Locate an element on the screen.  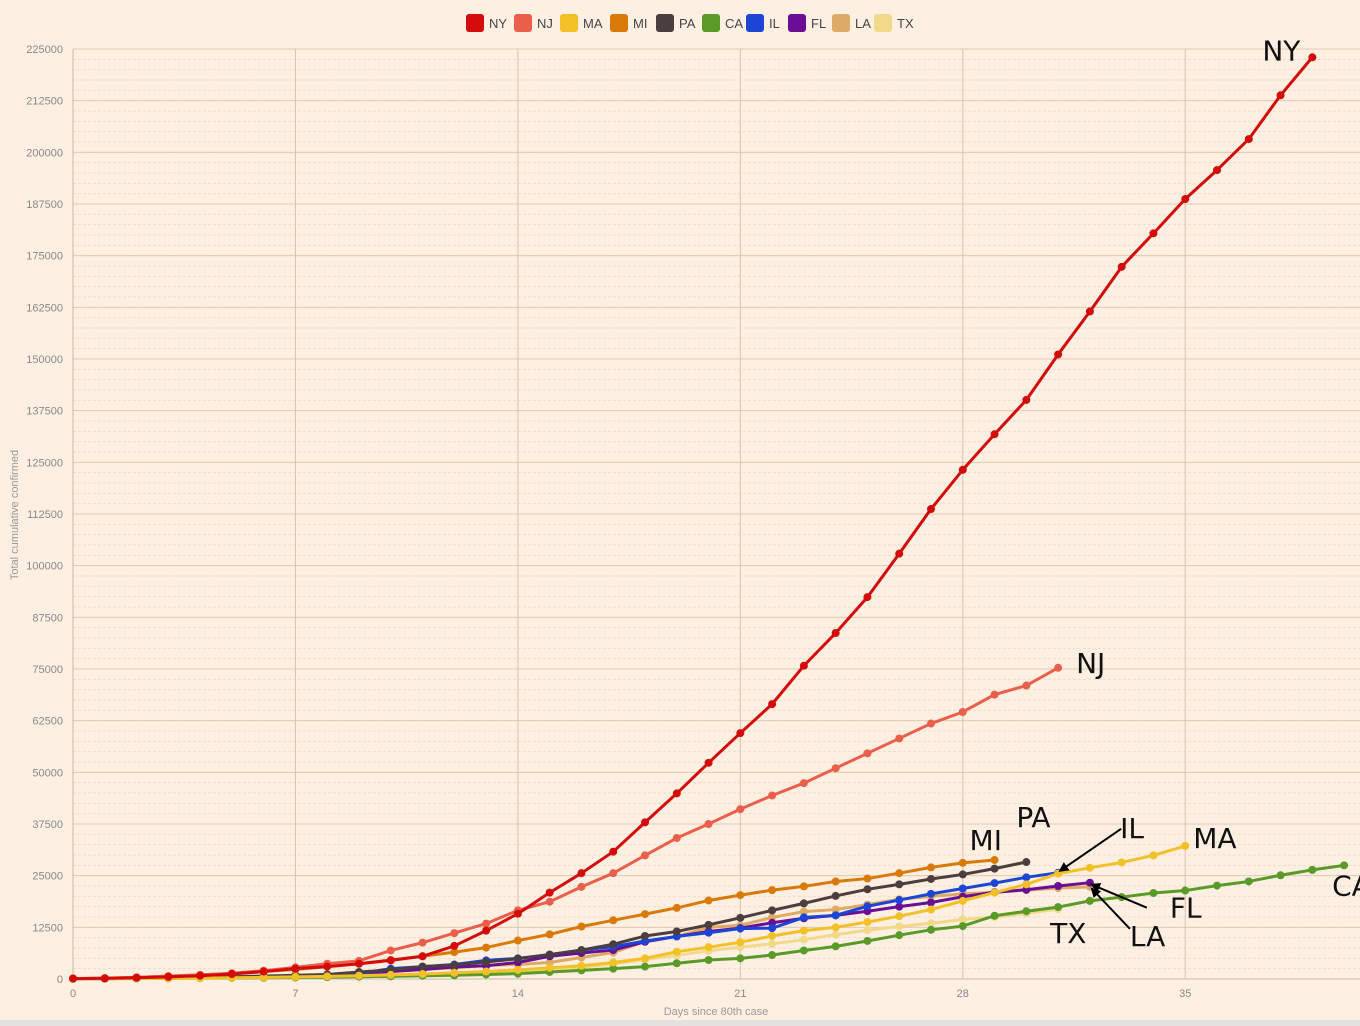
x-tick-labels: 0 7 14 21 28 35 is located at coordinates (630, 994).